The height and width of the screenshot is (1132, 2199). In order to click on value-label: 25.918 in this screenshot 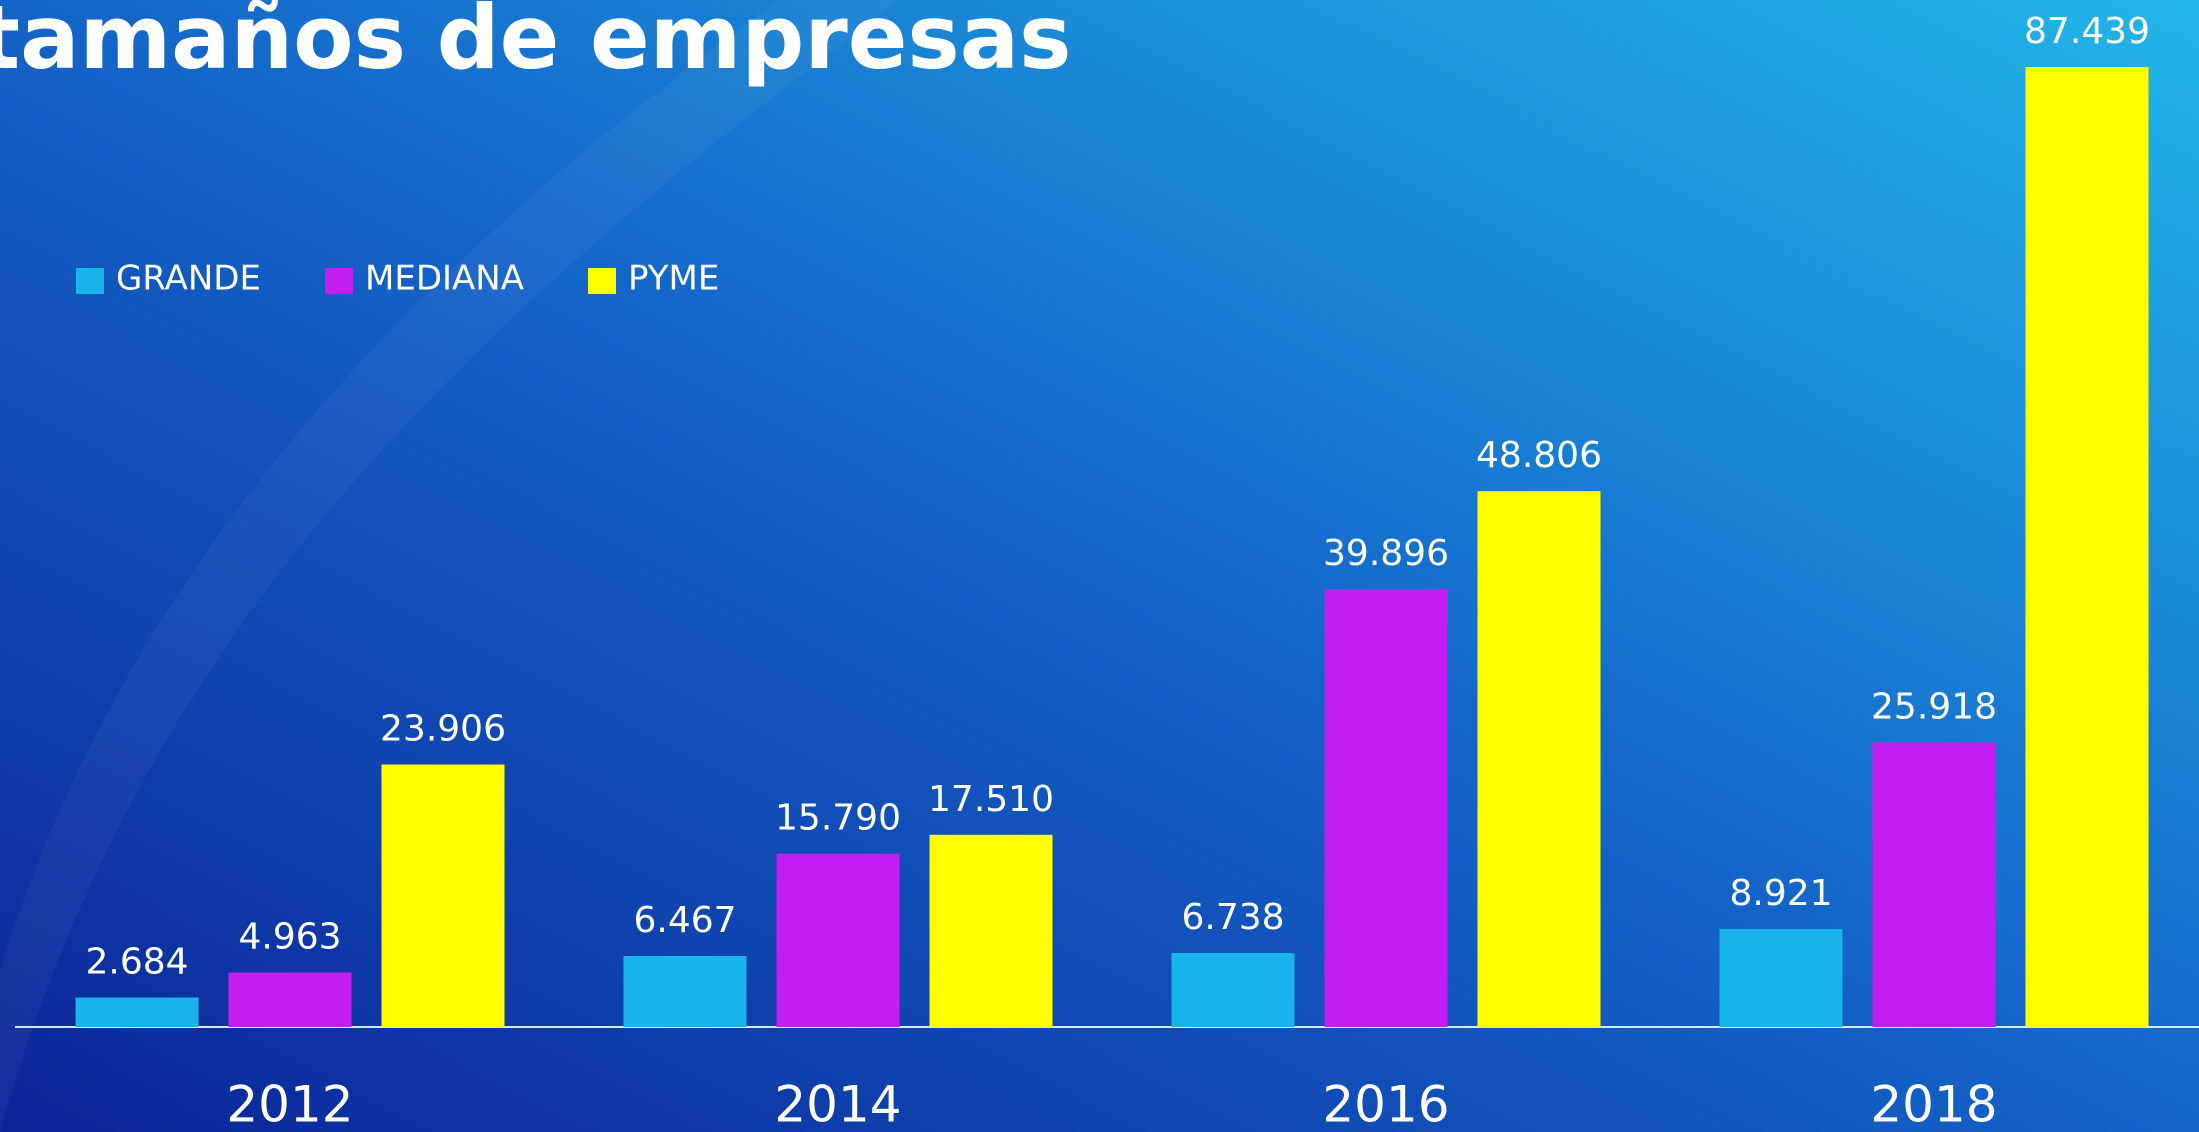, I will do `click(1934, 706)`.